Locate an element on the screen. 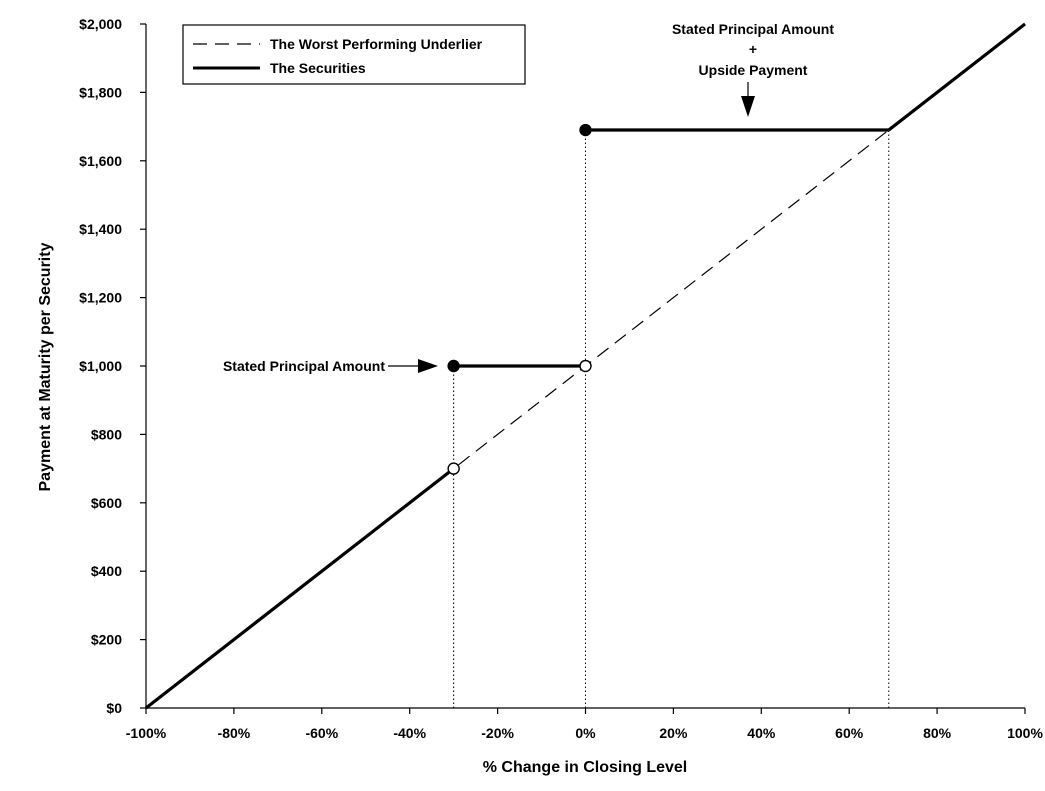 The width and height of the screenshot is (1045, 791). y-tick-label: $200 is located at coordinates (106, 640).